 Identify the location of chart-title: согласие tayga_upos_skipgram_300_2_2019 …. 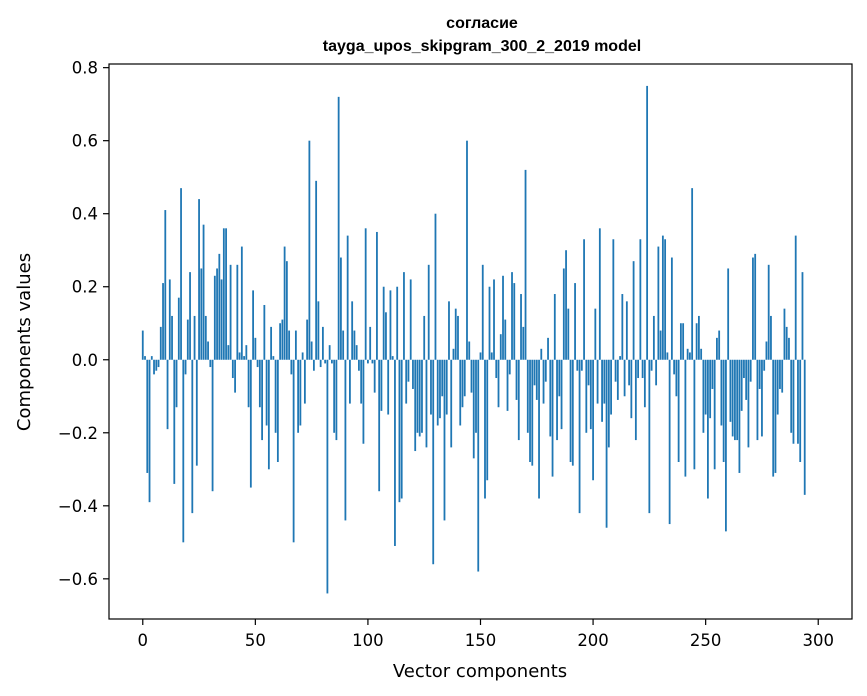
(482, 35).